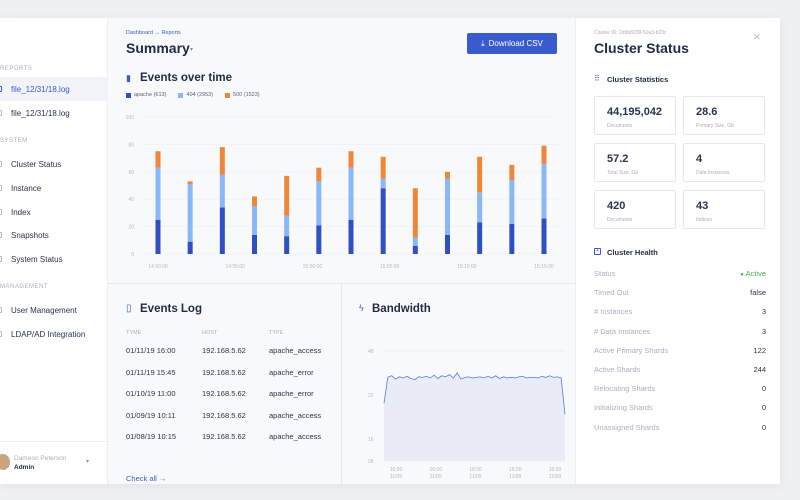 The image size is (800, 500). What do you see at coordinates (192, 50) in the screenshot?
I see `title-chevron-down-icon: ▾` at bounding box center [192, 50].